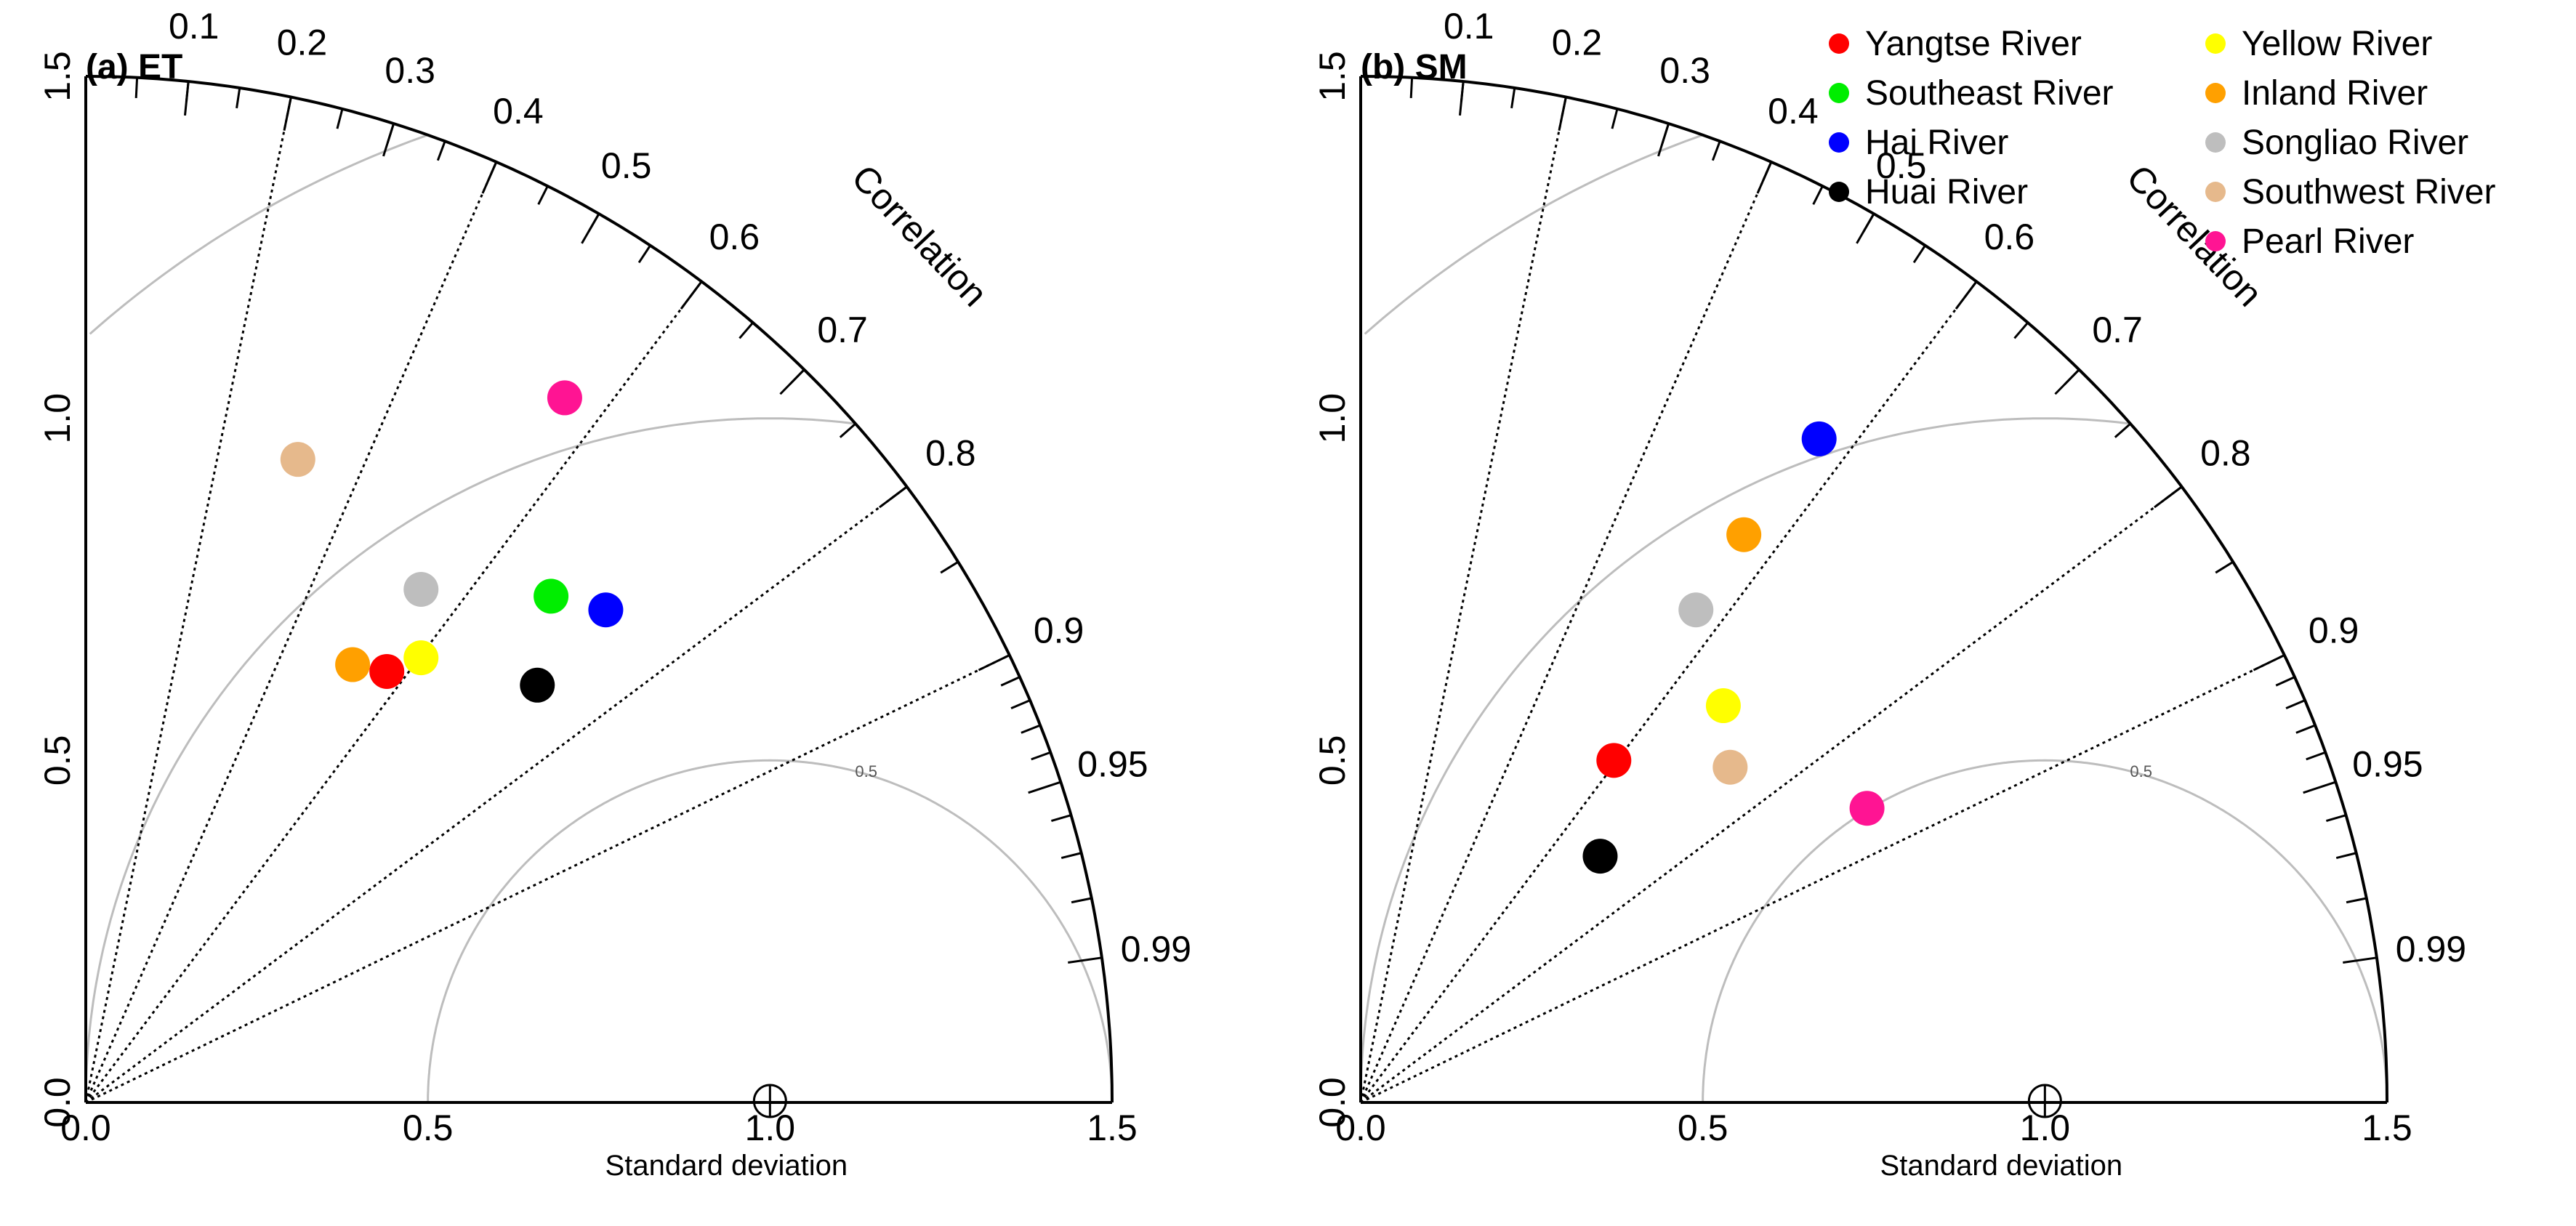 Image resolution: width=2576 pixels, height=1226 pixels. What do you see at coordinates (2368, 192) in the screenshot?
I see `legend-label: Southwest River` at bounding box center [2368, 192].